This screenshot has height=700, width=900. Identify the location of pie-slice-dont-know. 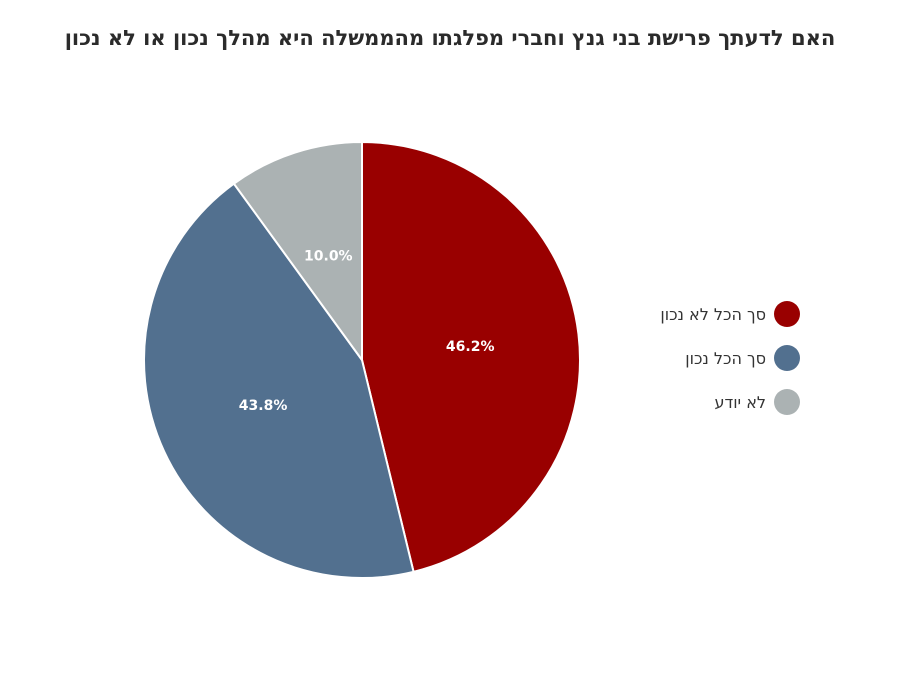
(297, 252).